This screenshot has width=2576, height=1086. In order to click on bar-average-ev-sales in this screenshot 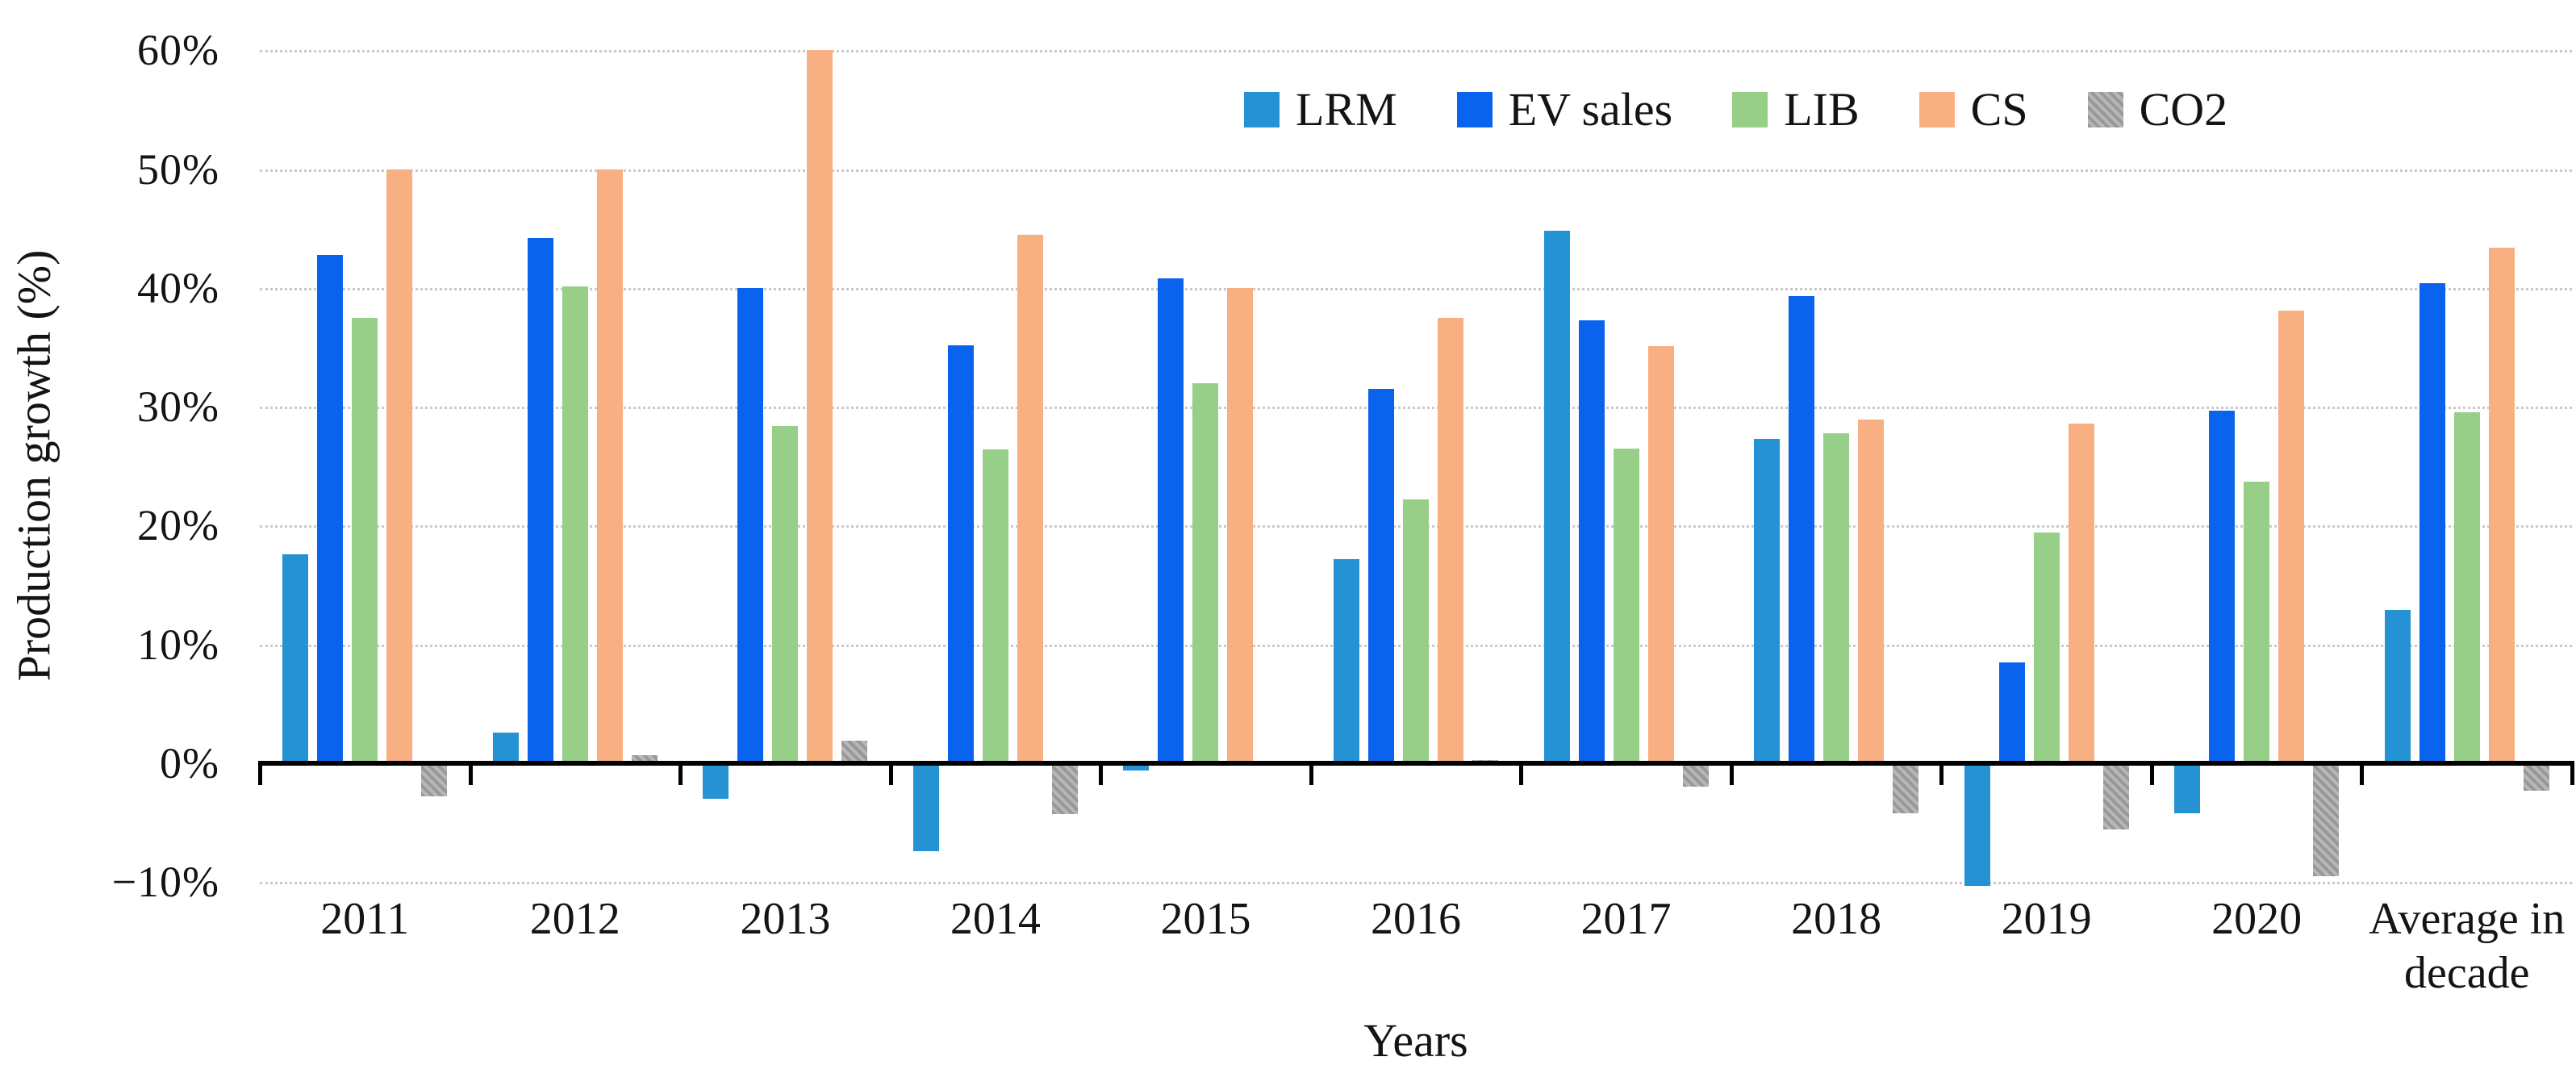, I will do `click(2432, 522)`.